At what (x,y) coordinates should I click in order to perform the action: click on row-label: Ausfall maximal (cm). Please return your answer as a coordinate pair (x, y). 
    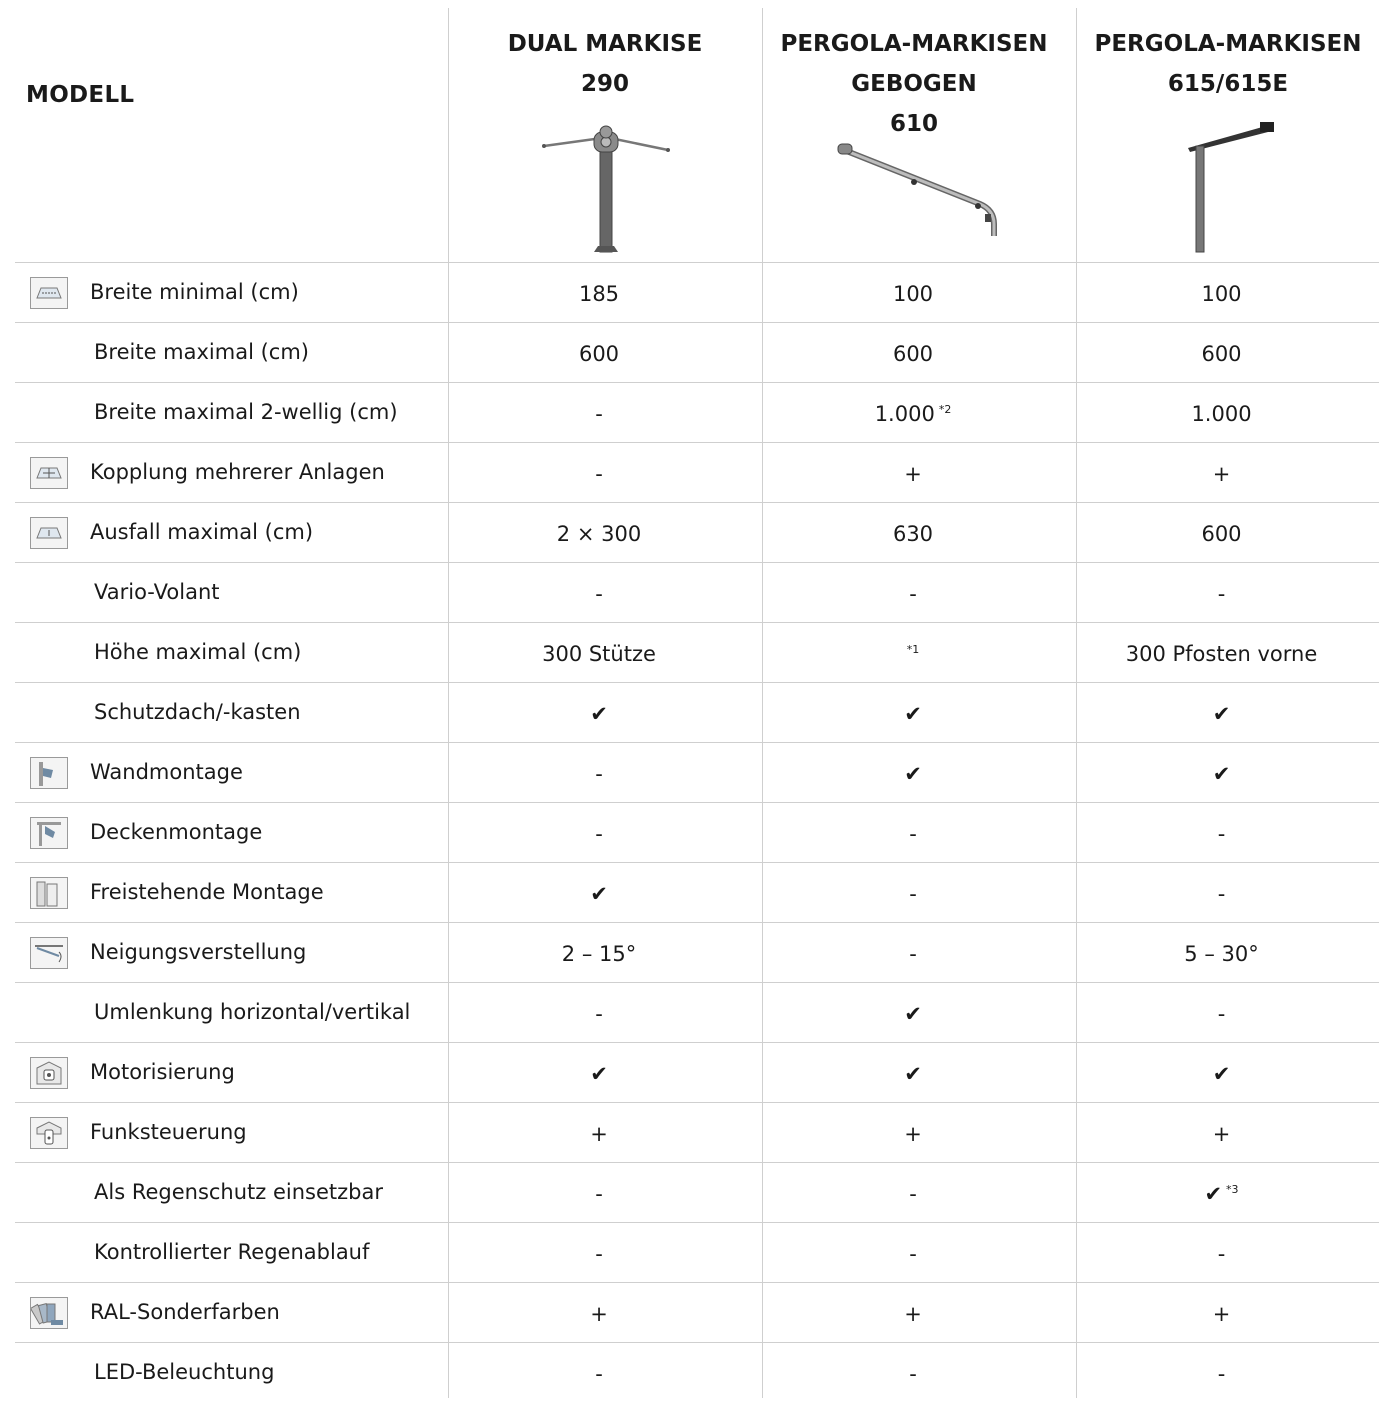
    Looking at the image, I should click on (202, 532).